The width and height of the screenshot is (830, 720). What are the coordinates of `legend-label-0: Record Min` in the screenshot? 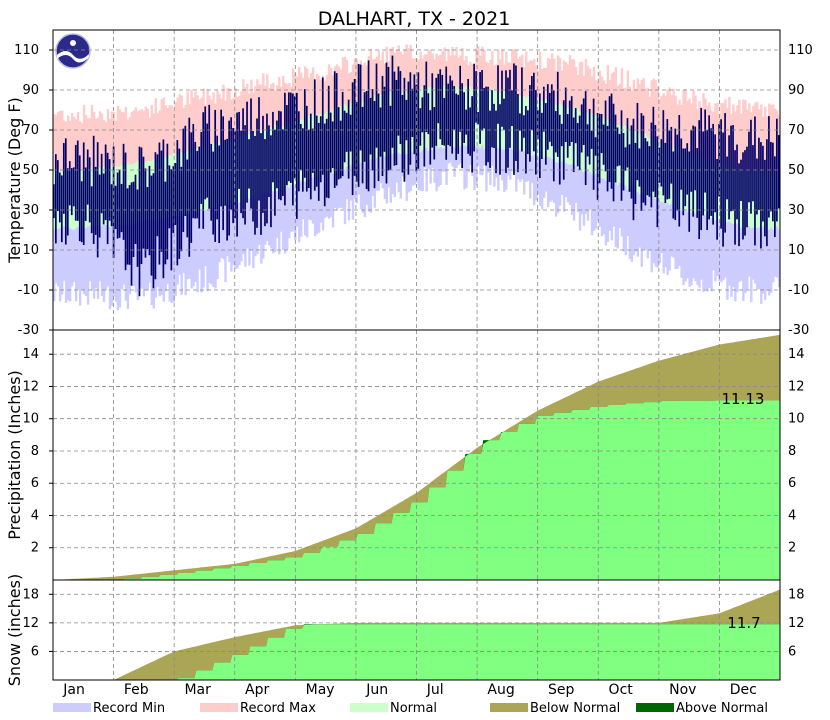 It's located at (129, 708).